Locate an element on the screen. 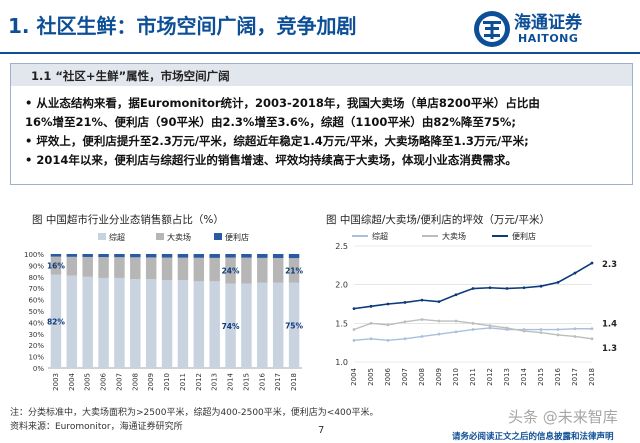 The image size is (640, 443). bar-ytick-label: 50% is located at coordinates (36, 312).